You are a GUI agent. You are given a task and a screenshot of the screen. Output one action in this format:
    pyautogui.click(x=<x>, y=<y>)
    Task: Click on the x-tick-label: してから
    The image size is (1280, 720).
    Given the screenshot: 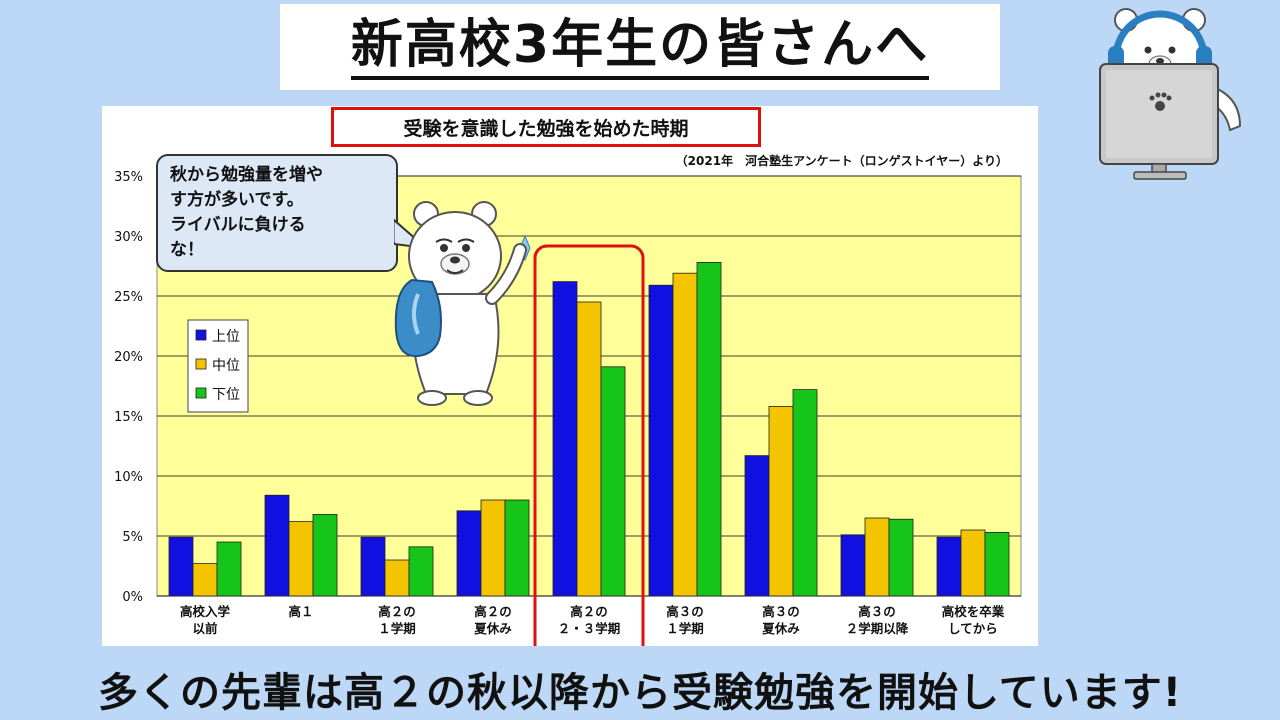 What is the action you would take?
    pyautogui.click(x=973, y=628)
    